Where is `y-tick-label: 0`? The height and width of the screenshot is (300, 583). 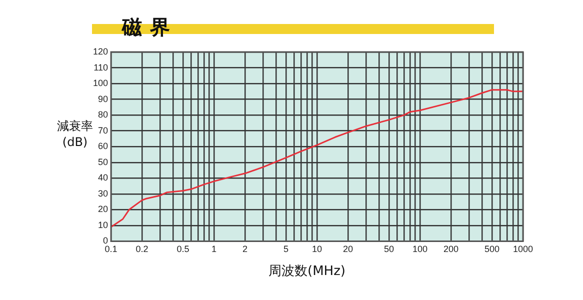 y-tick-label: 0 is located at coordinates (105, 241).